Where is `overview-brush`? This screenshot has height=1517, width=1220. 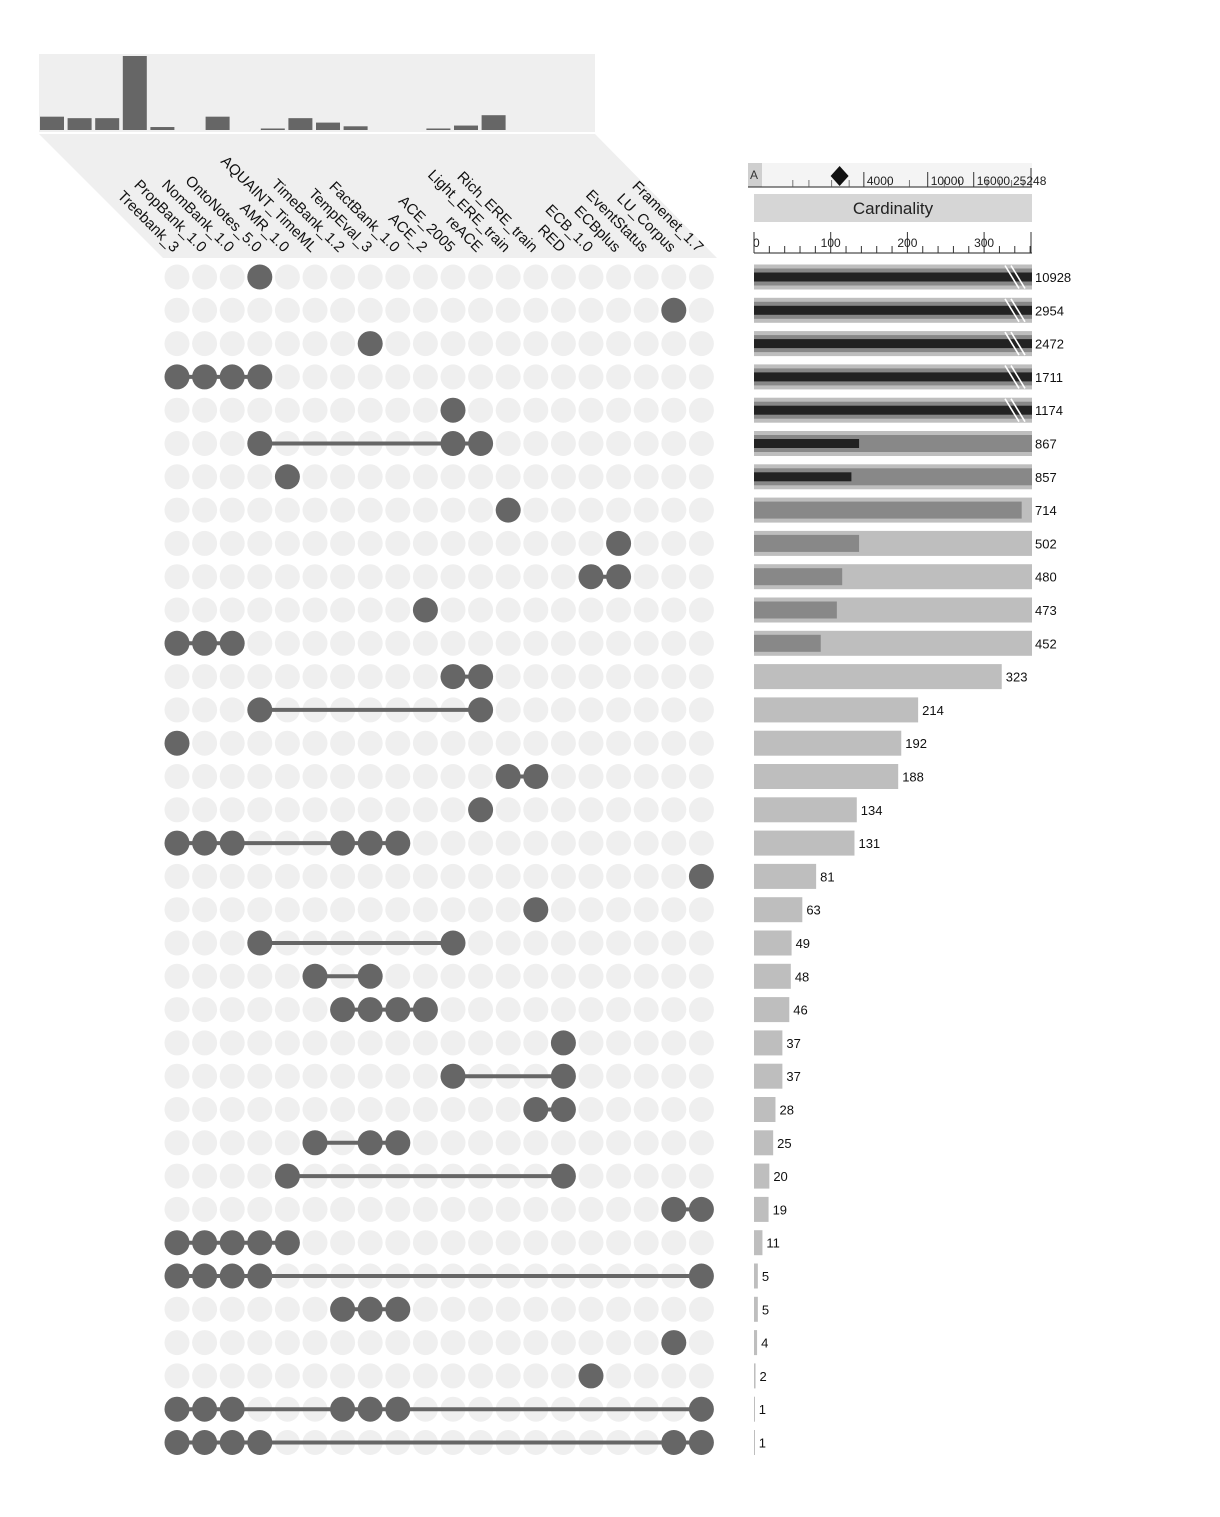 overview-brush is located at coordinates (755, 175).